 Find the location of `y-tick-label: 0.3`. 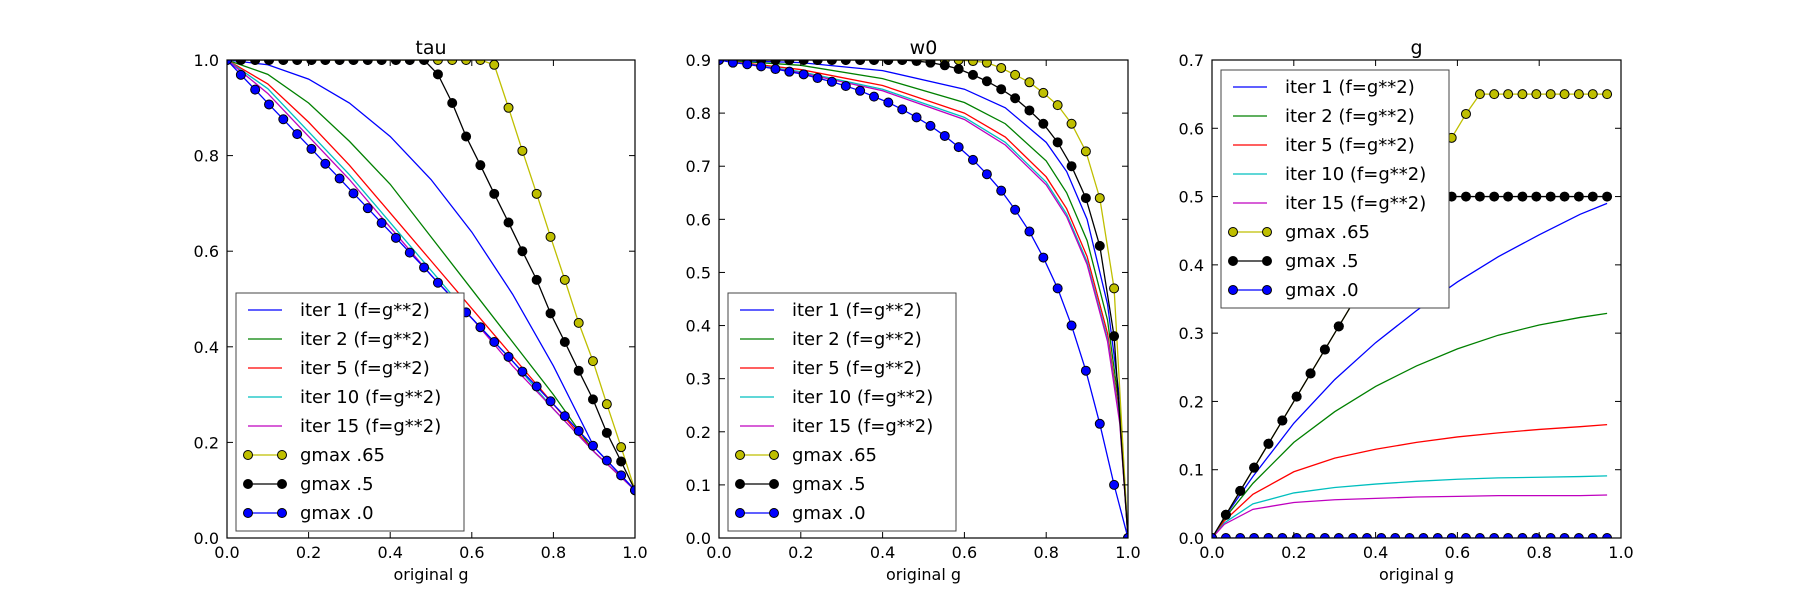

y-tick-label: 0.3 is located at coordinates (1191, 333).